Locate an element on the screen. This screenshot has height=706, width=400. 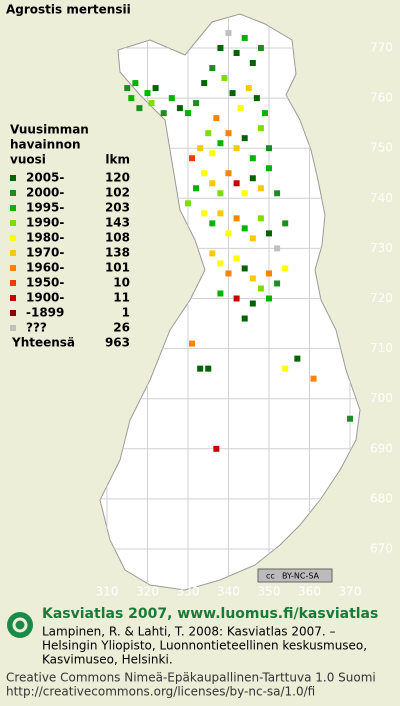
x-tick-label: 330 is located at coordinates (188, 592).